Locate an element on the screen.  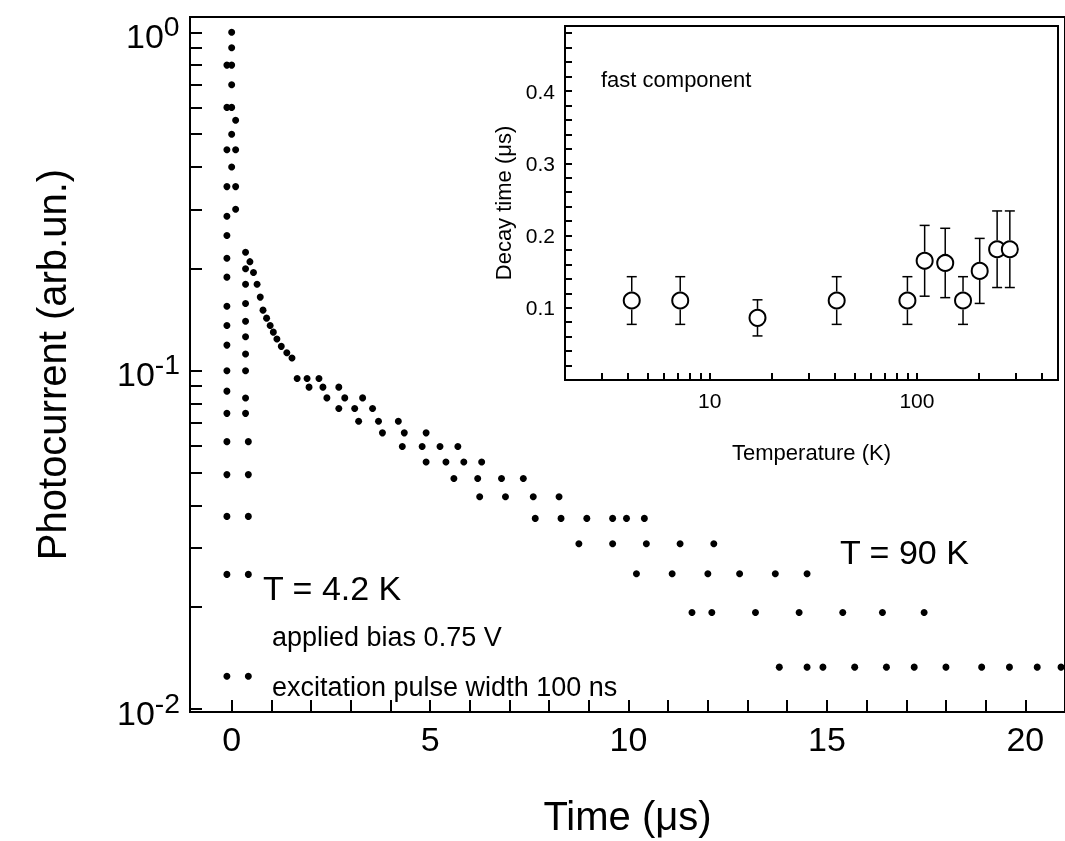
y-tick-label: 0.1 is located at coordinates (540, 308).